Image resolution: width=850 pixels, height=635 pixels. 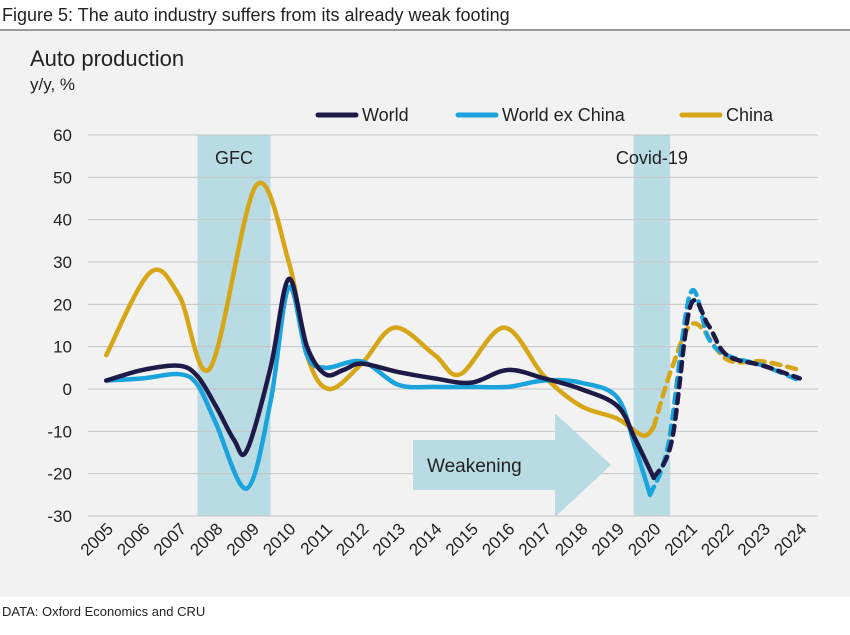 What do you see at coordinates (62, 177) in the screenshot?
I see `y-tick-label: 50` at bounding box center [62, 177].